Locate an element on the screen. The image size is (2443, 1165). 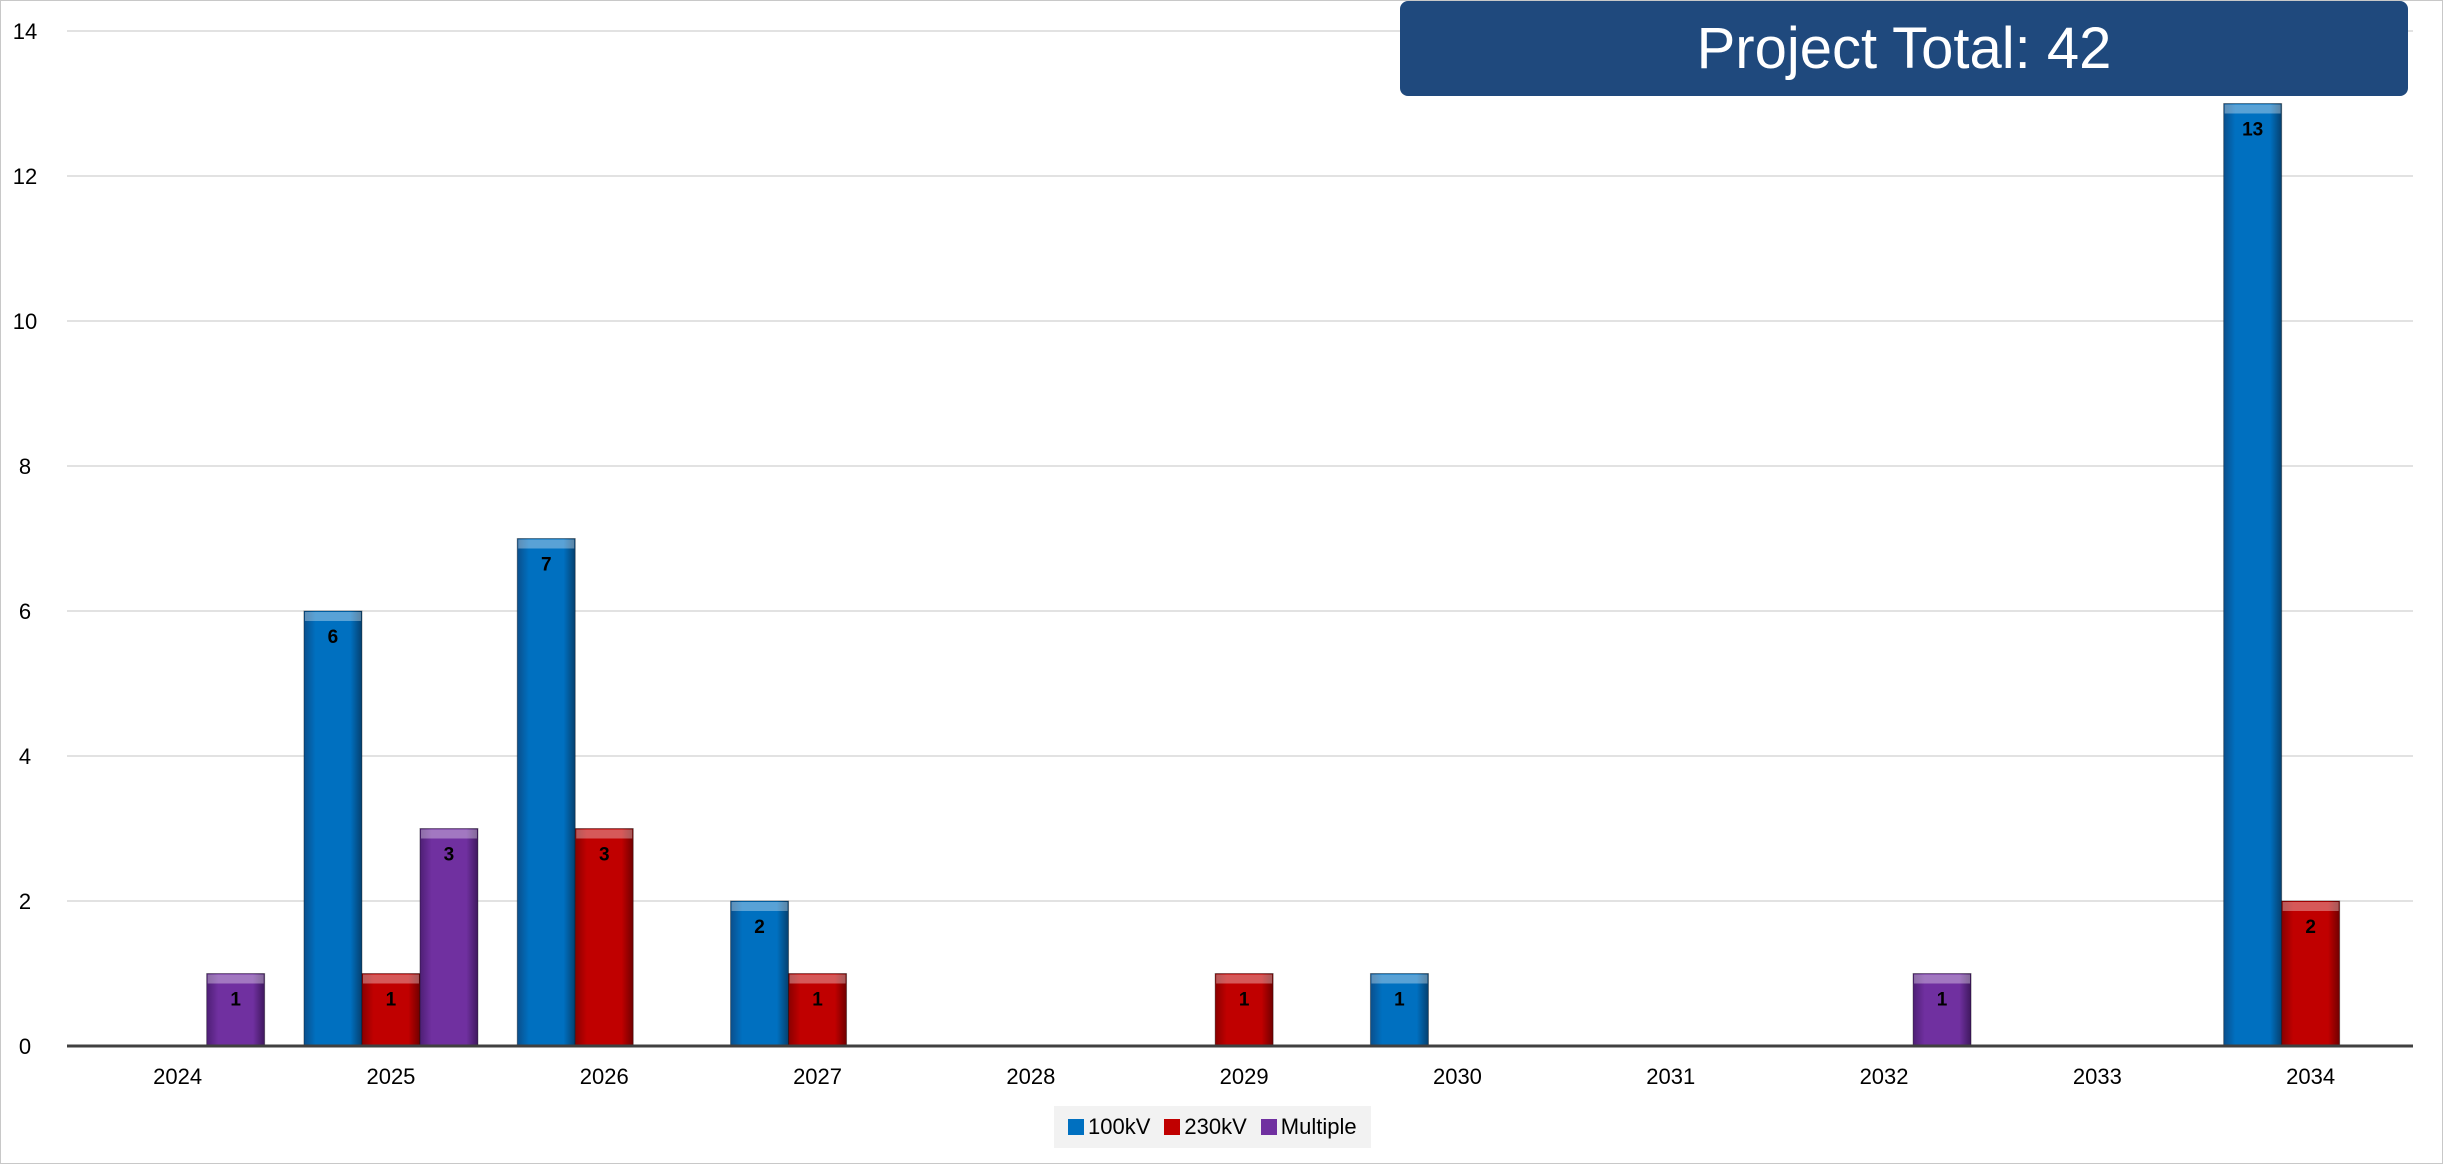
y-axis-ticks: 0 2 4 6 8 10 12 14 is located at coordinates (25, 539).